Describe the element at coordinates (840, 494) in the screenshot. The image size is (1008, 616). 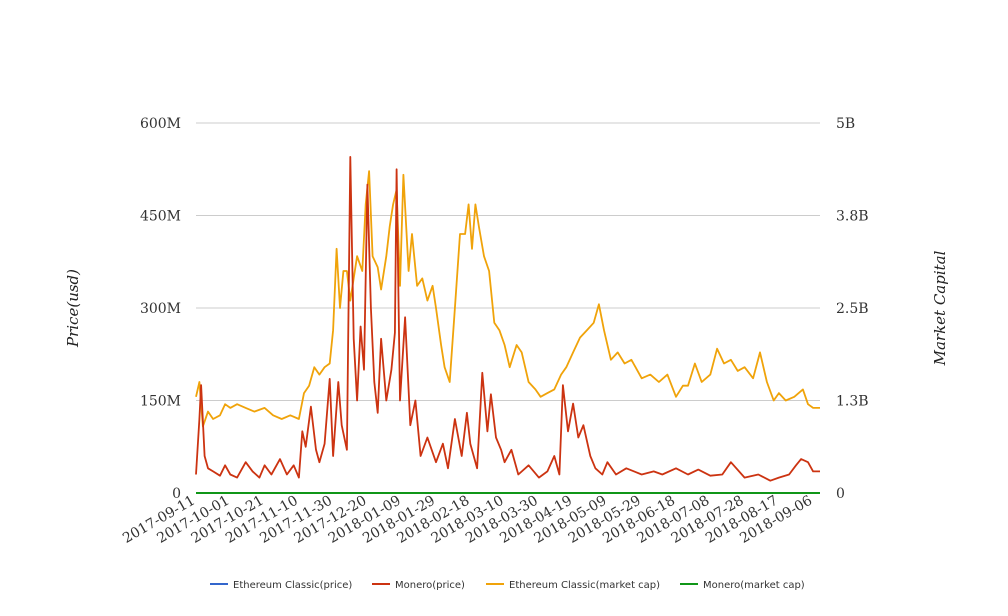
I see `right-tick-label: 0` at that location.